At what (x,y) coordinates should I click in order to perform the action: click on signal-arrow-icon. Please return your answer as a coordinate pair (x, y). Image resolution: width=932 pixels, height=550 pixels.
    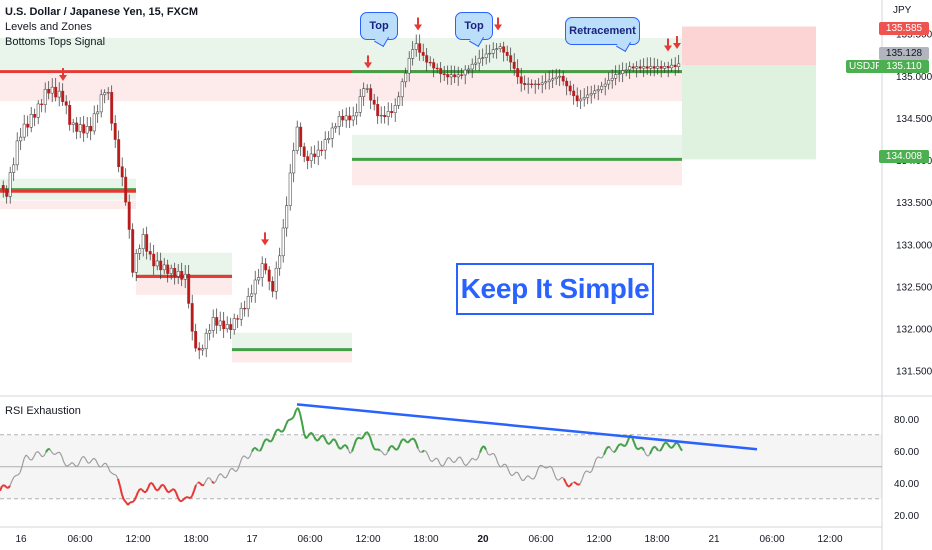
    Looking at the image, I should click on (668, 48).